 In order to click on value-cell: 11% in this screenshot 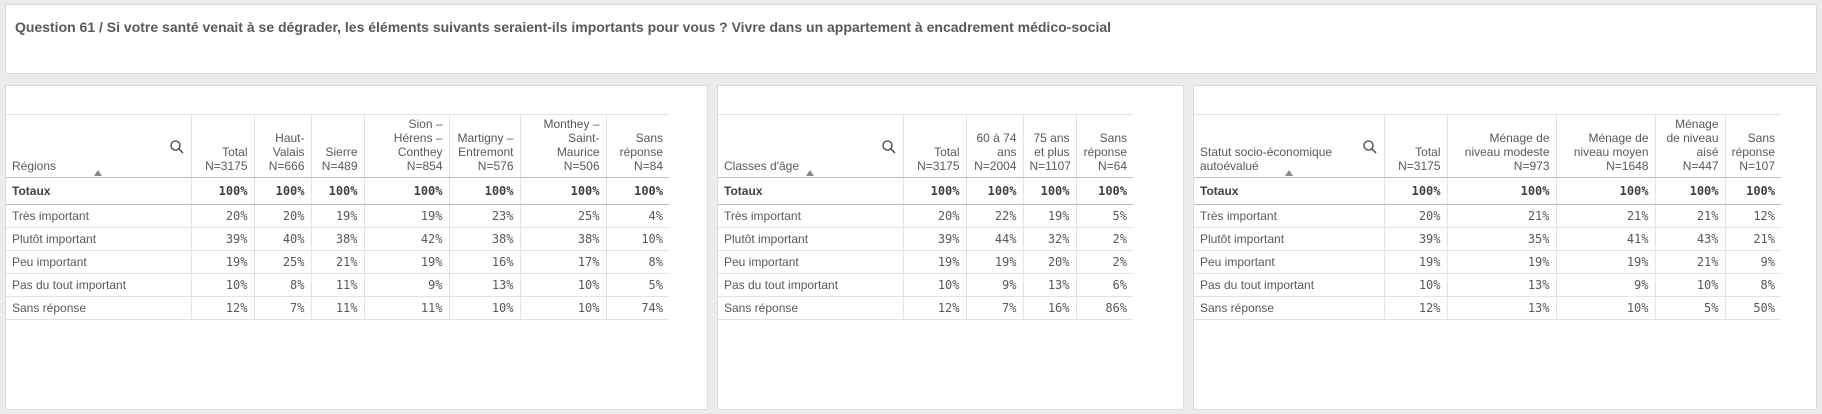, I will do `click(406, 308)`.